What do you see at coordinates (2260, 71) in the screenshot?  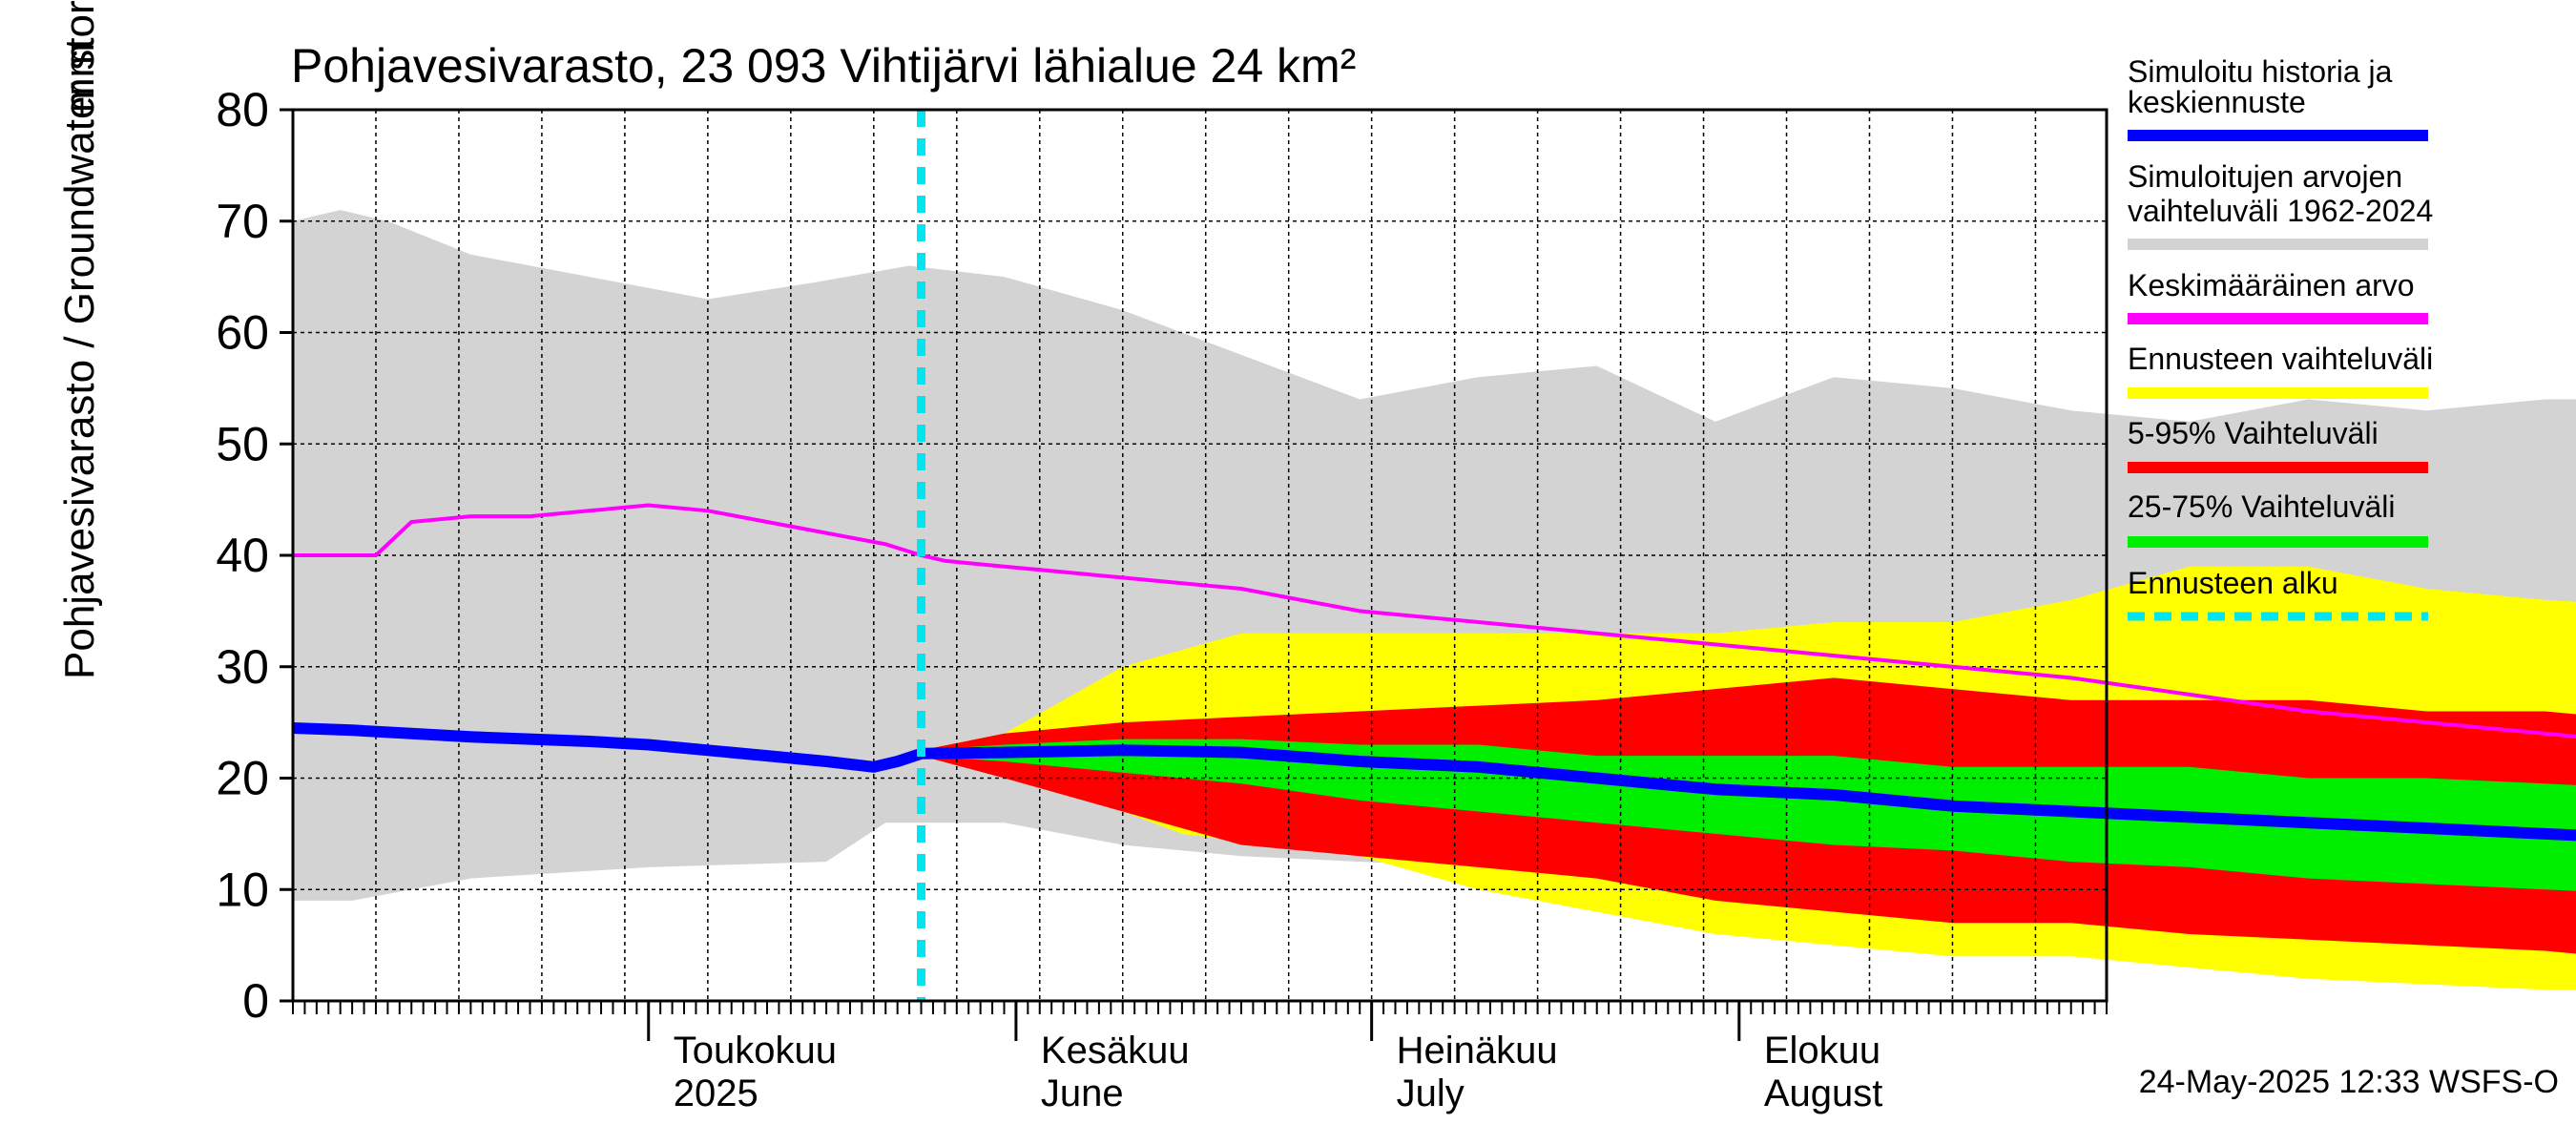 I see `legend-label: Simuloitu historia ja` at bounding box center [2260, 71].